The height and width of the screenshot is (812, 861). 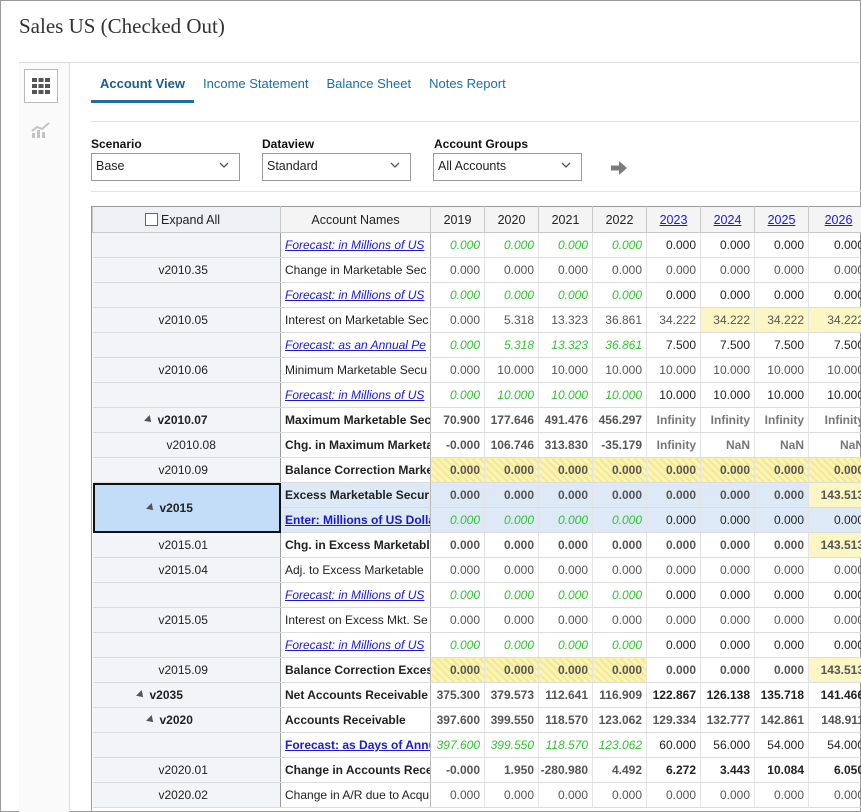 What do you see at coordinates (358, 520) in the screenshot?
I see `forecast-method-link: Enter: Millions of US Dolla` at bounding box center [358, 520].